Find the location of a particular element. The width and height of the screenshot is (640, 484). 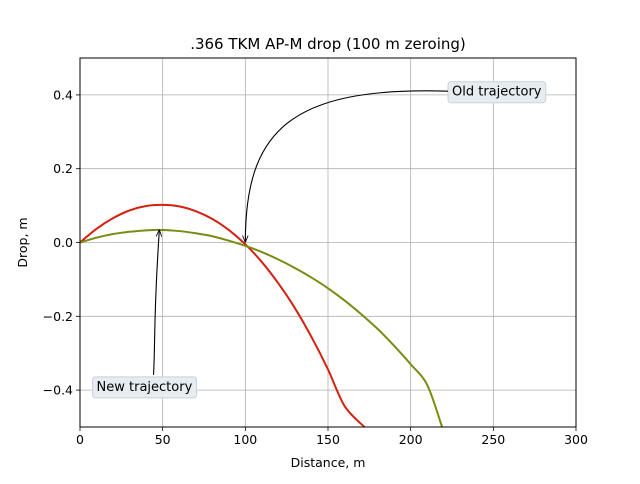

x-tick-label: 150 is located at coordinates (328, 439).